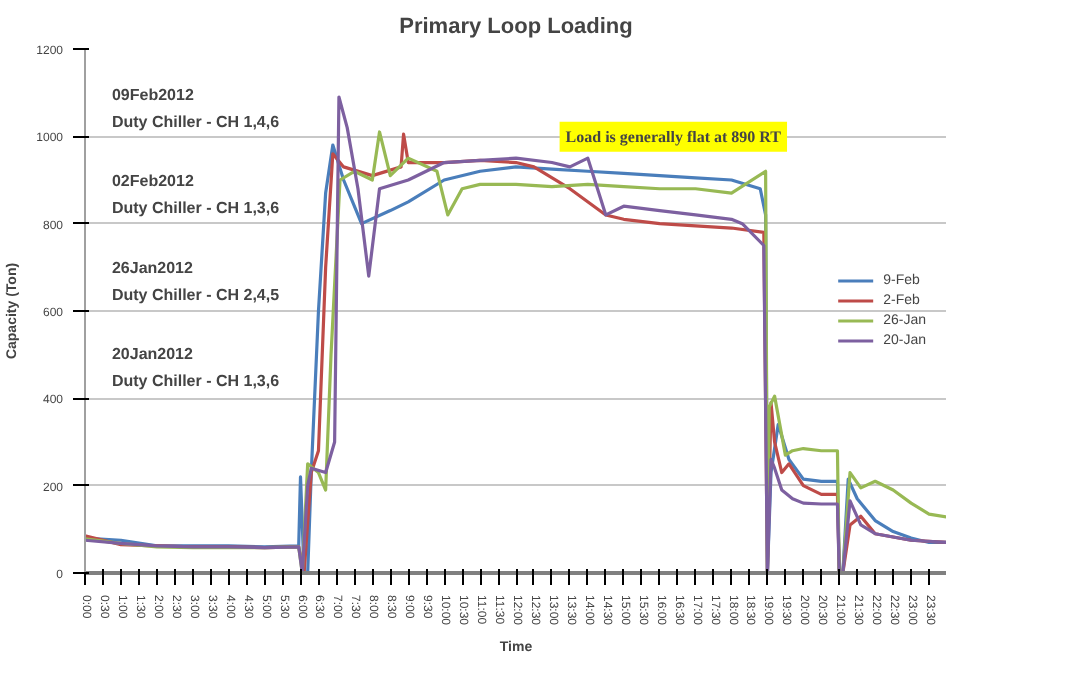 This screenshot has height=684, width=1086. Describe the element at coordinates (196, 195) in the screenshot. I see `annotation: 02Feb2012 Duty Chiller - CH 1,3,6` at that location.